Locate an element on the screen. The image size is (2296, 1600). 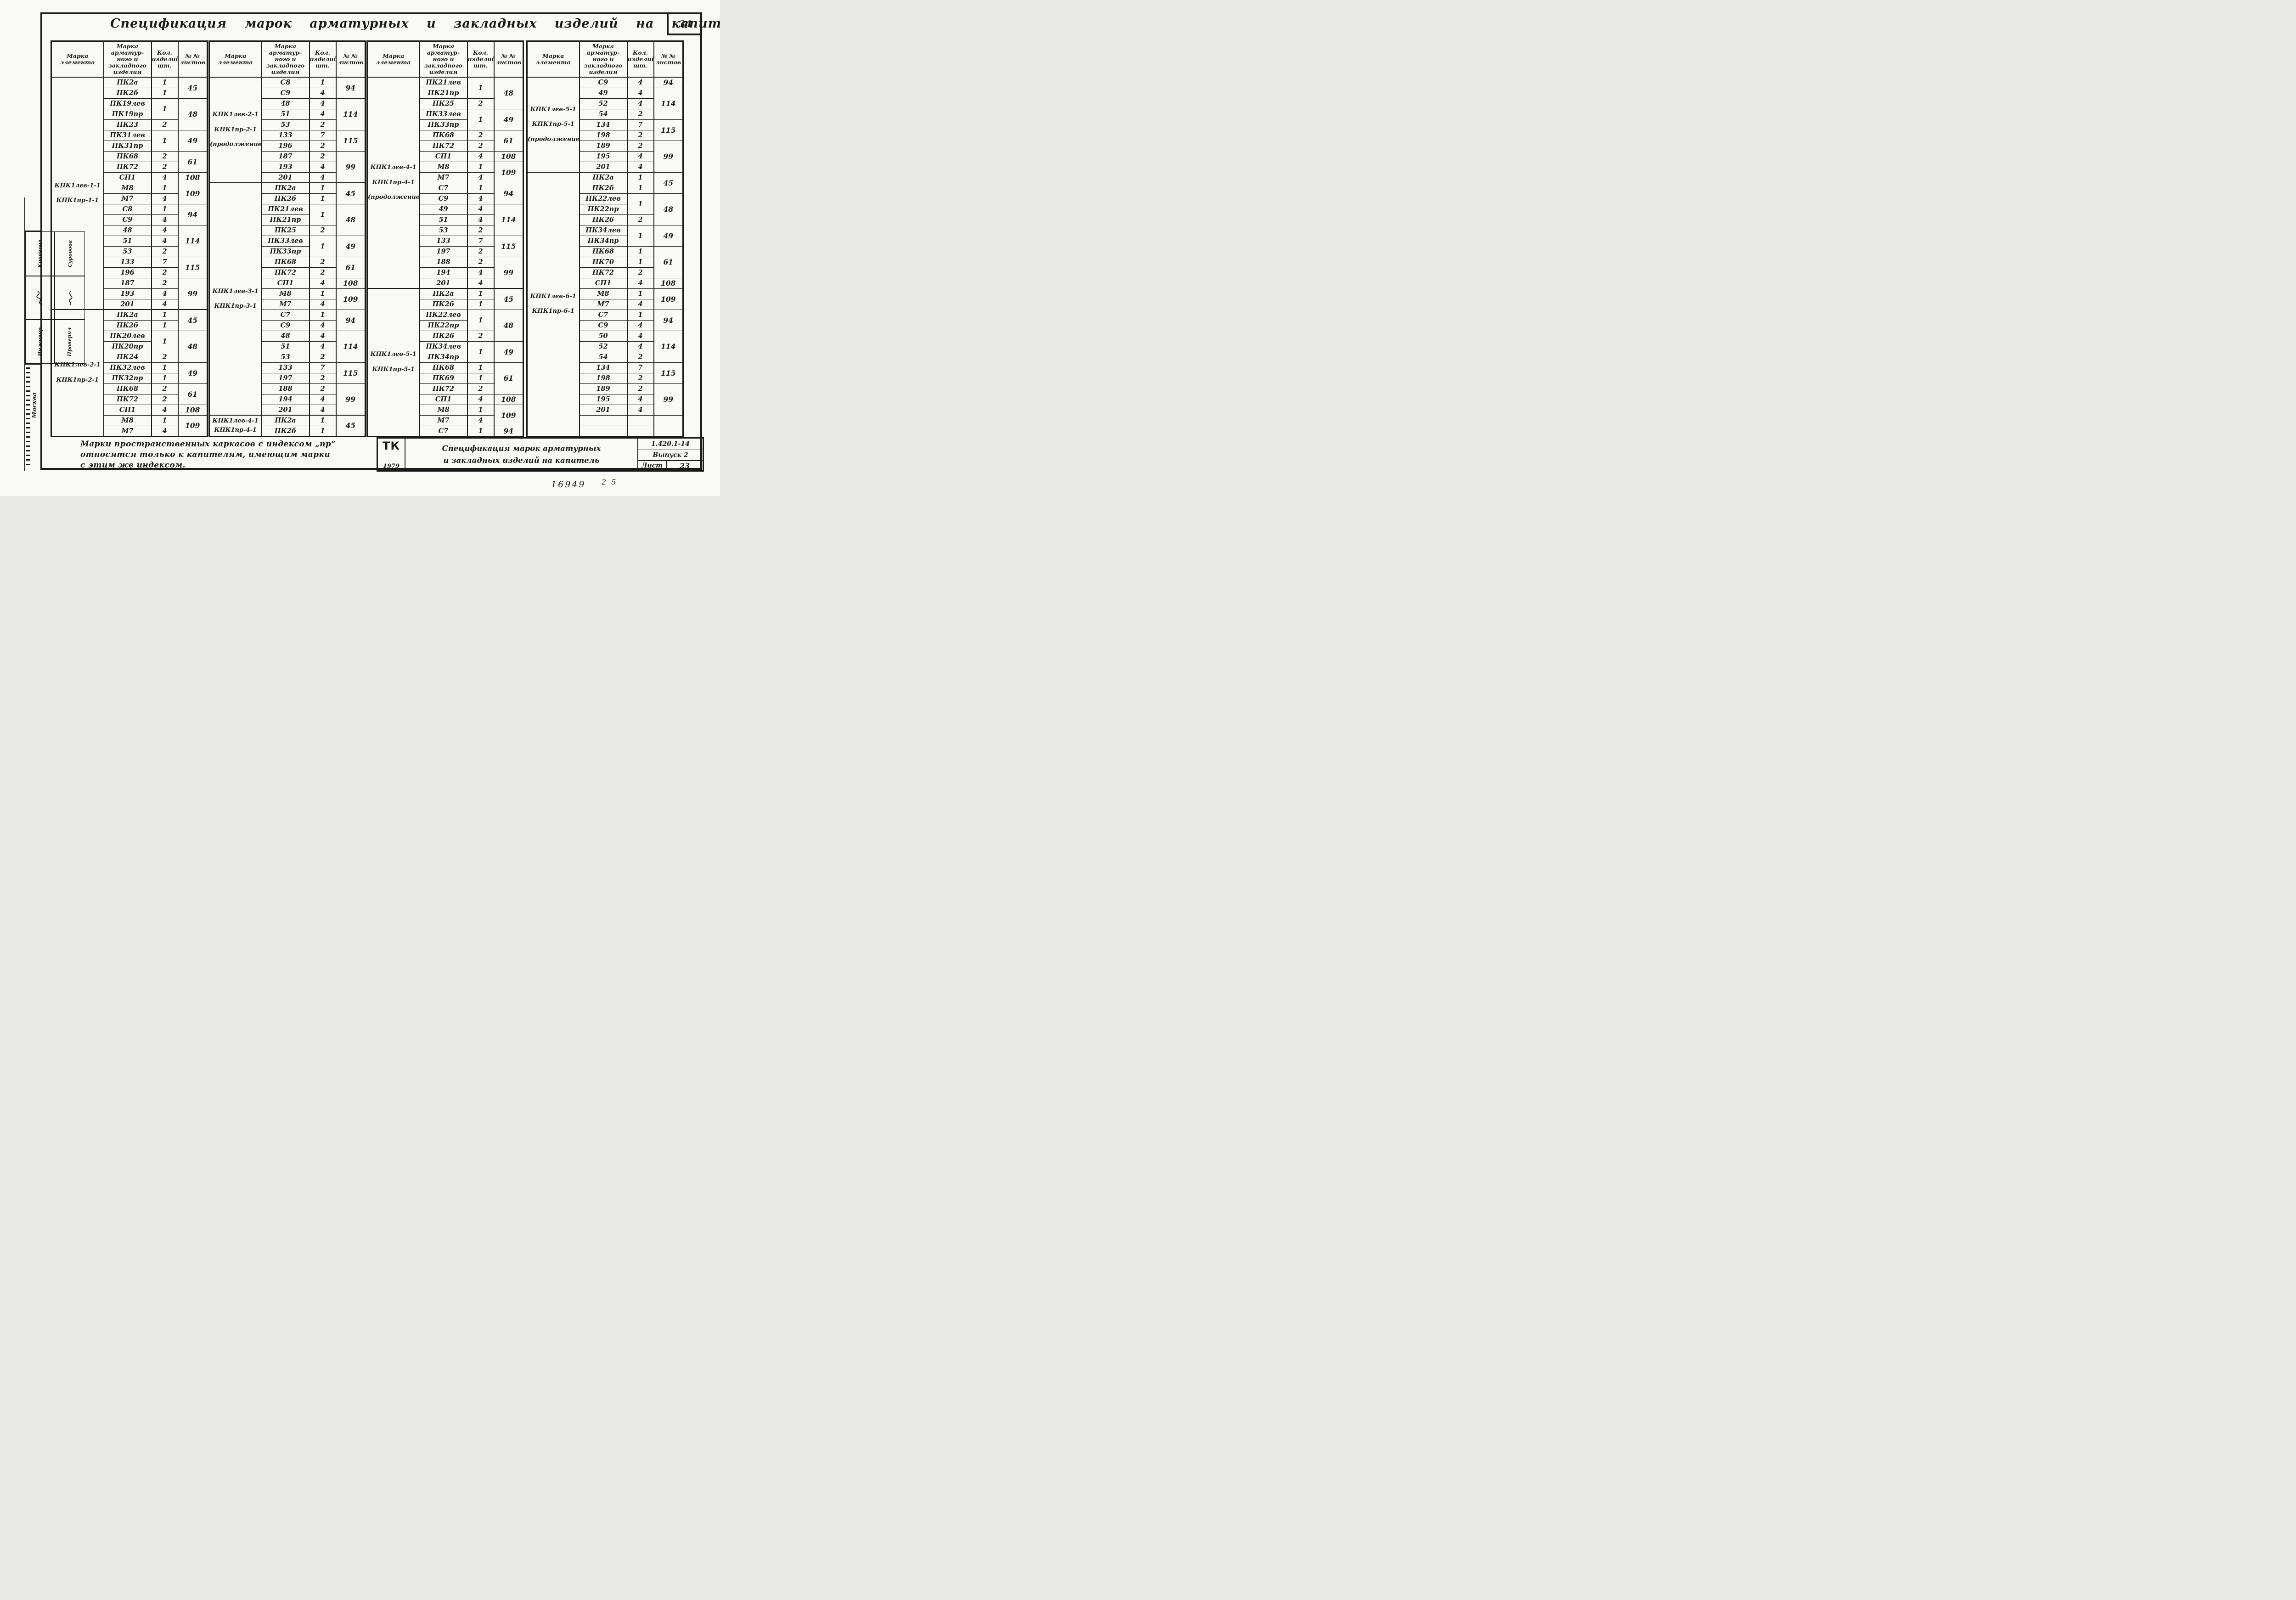
mark-cell: 49 is located at coordinates (603, 93).